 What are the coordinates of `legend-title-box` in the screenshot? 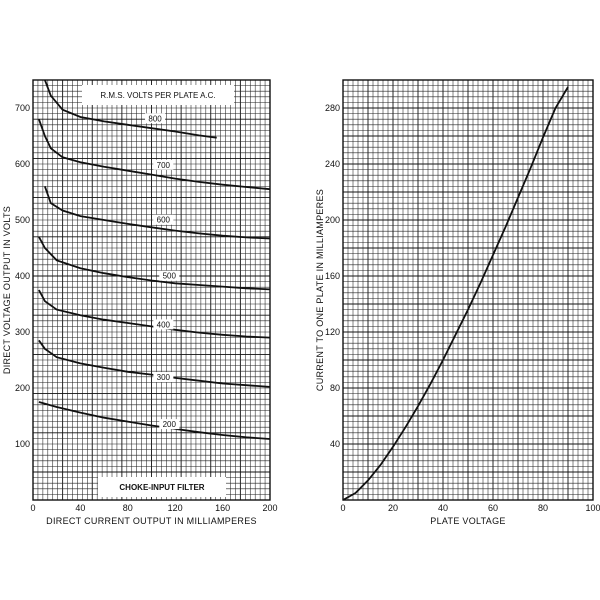 It's located at (158, 95).